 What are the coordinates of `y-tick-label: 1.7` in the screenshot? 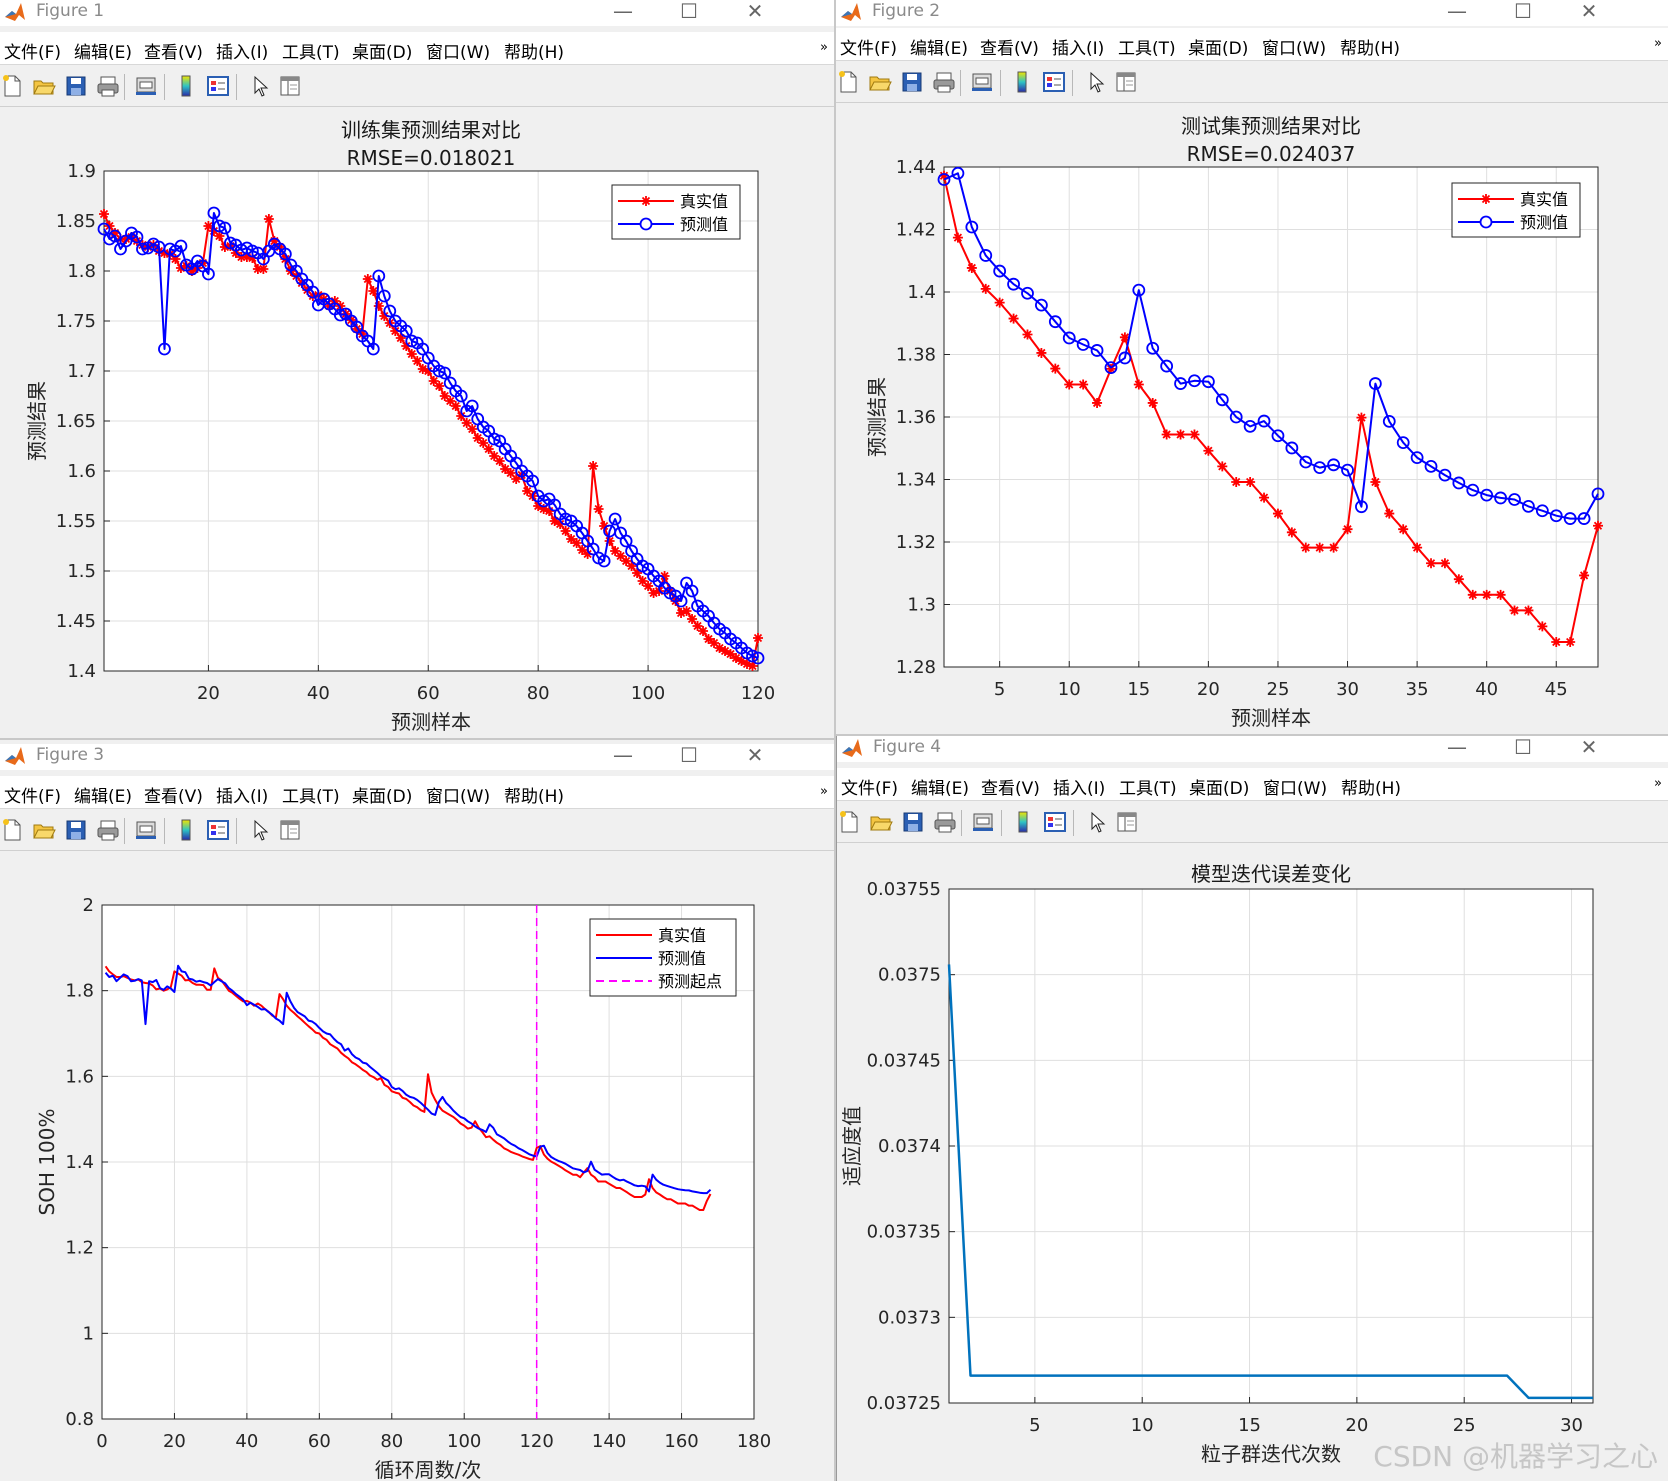 It's located at (81, 371).